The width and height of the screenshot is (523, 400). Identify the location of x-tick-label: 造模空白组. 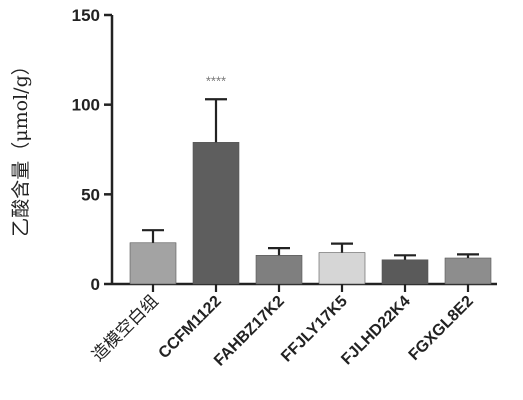
(125, 328).